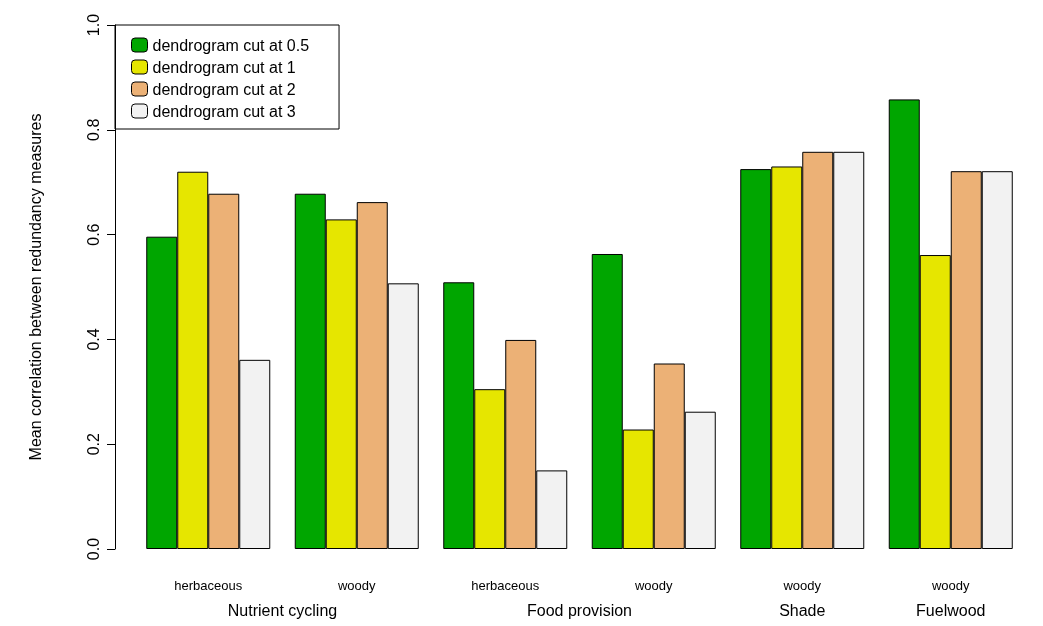 The width and height of the screenshot is (1043, 626). I want to click on text: Shade, so click(802, 610).